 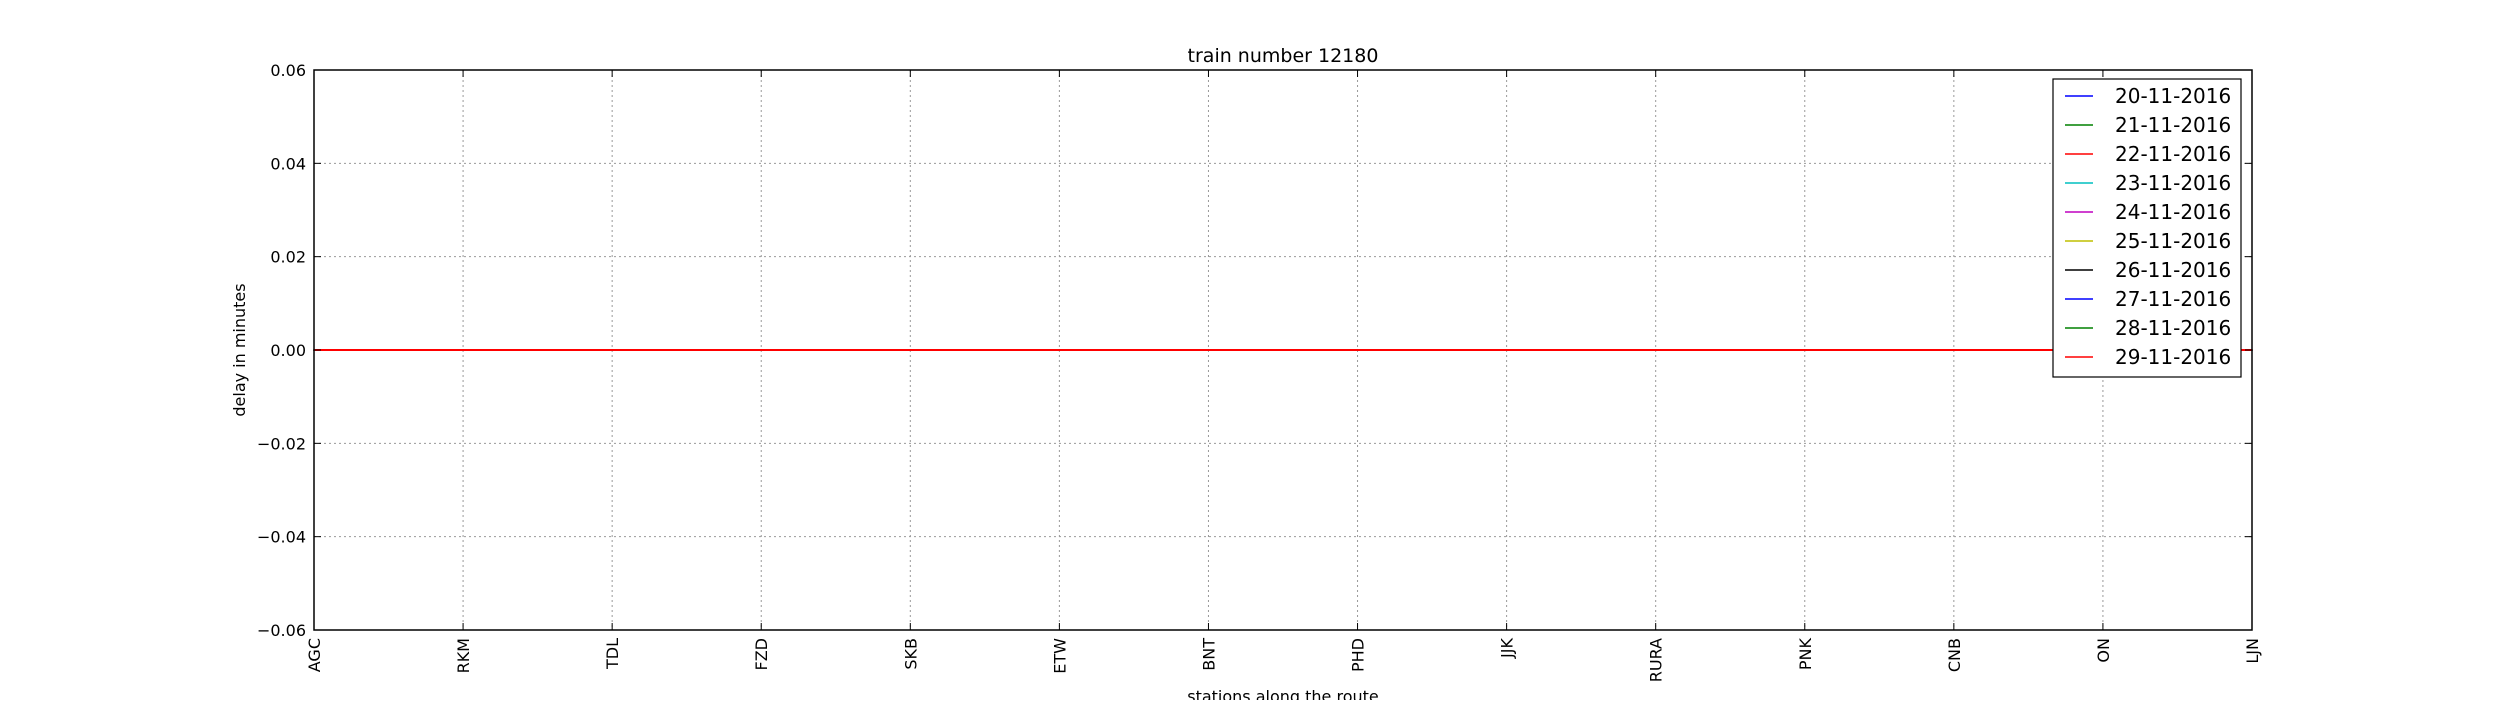 What do you see at coordinates (1283, 56) in the screenshot?
I see `chart-title: train number 12180` at bounding box center [1283, 56].